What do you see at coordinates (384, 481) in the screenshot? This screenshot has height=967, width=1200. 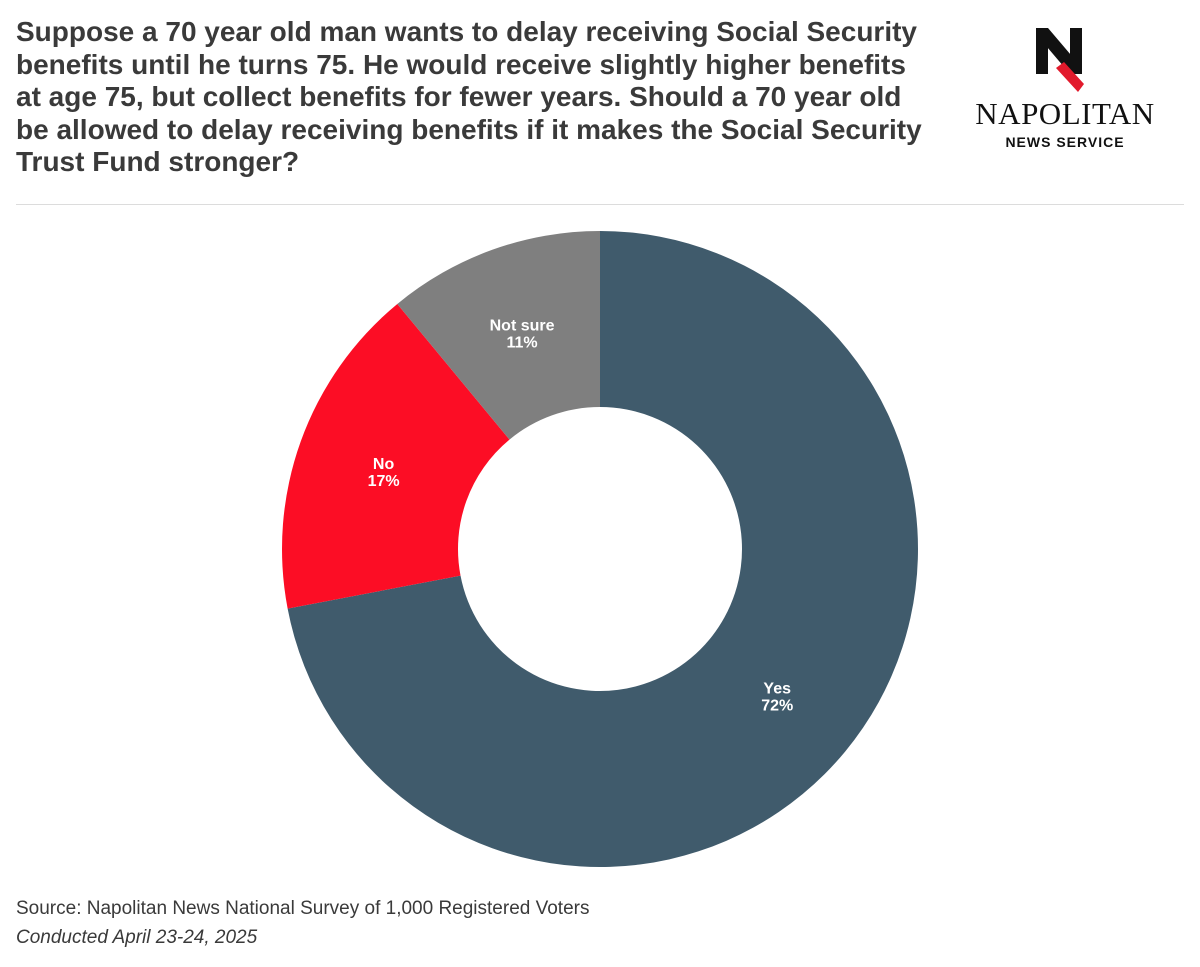 I see `slice-value-label: 17%` at bounding box center [384, 481].